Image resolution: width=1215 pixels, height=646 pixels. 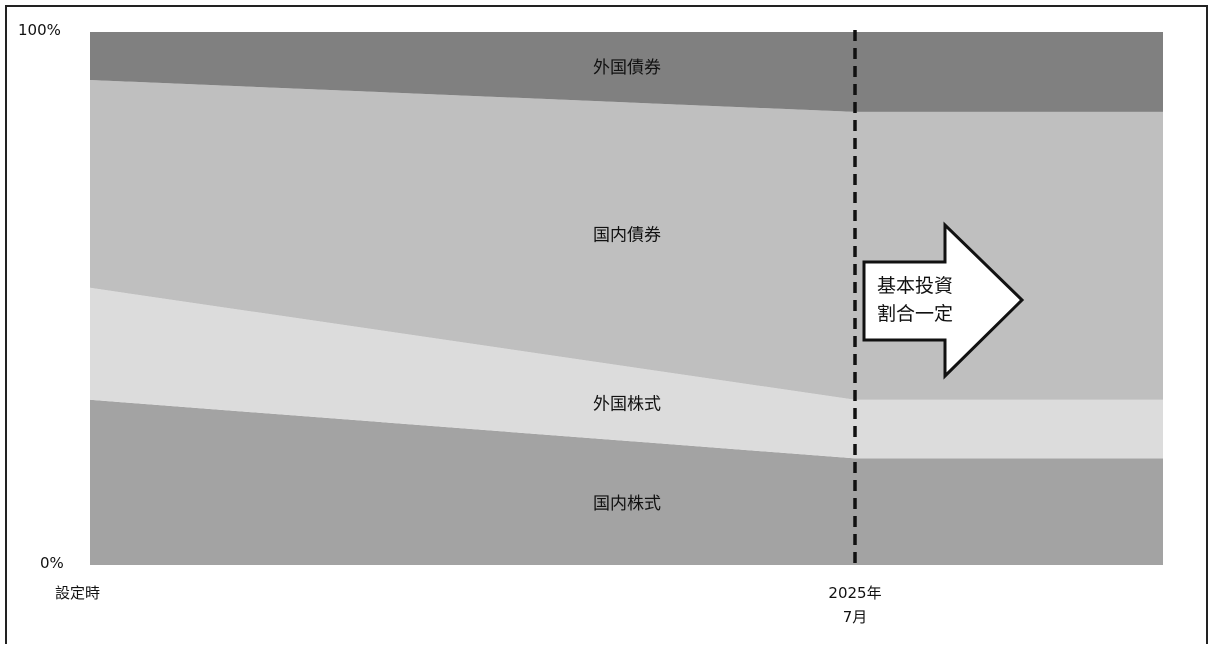 I want to click on domestic-bonds-label: 国内債券, so click(x=627, y=235).